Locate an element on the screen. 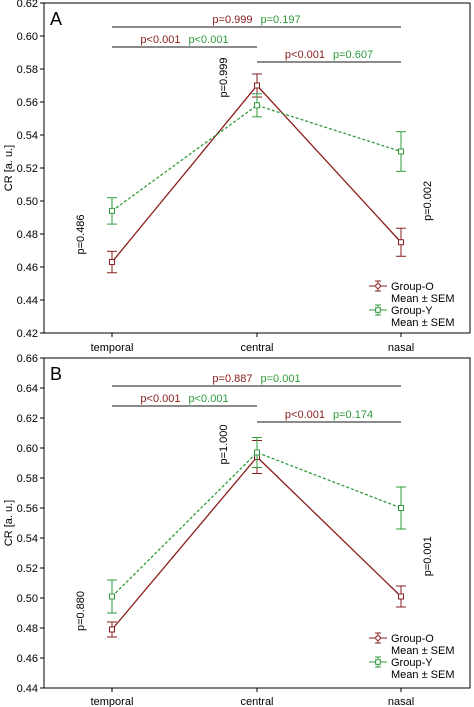  group-difference-p-label: p=0.001 is located at coordinates (428, 556).